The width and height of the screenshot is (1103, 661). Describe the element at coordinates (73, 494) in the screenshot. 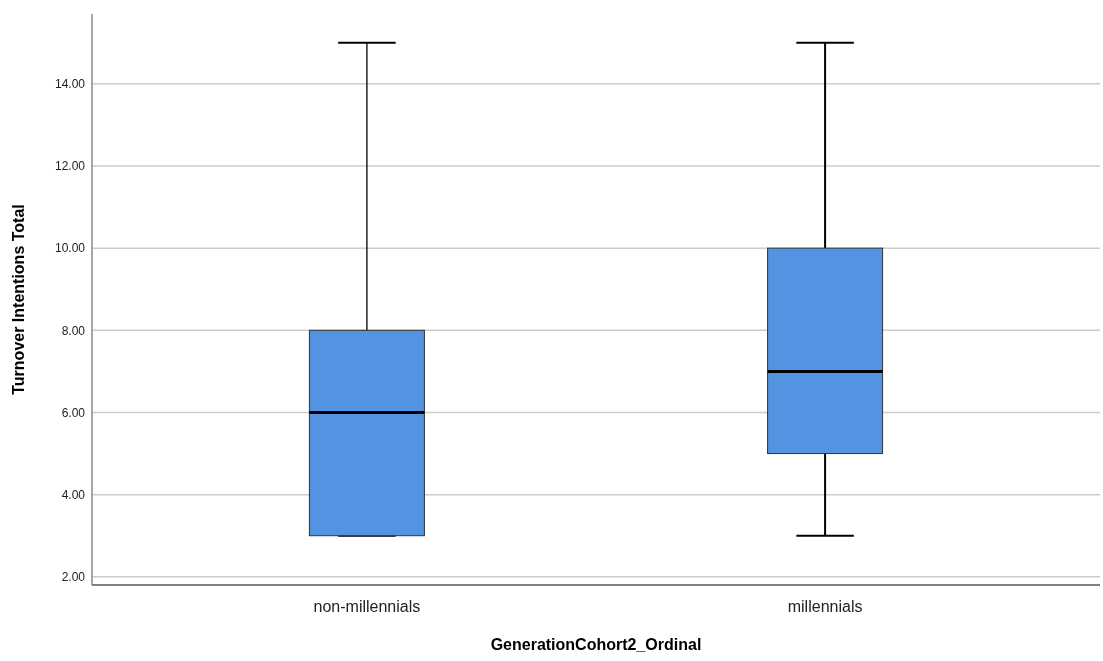

I see `y-tick-label: 4.00` at that location.